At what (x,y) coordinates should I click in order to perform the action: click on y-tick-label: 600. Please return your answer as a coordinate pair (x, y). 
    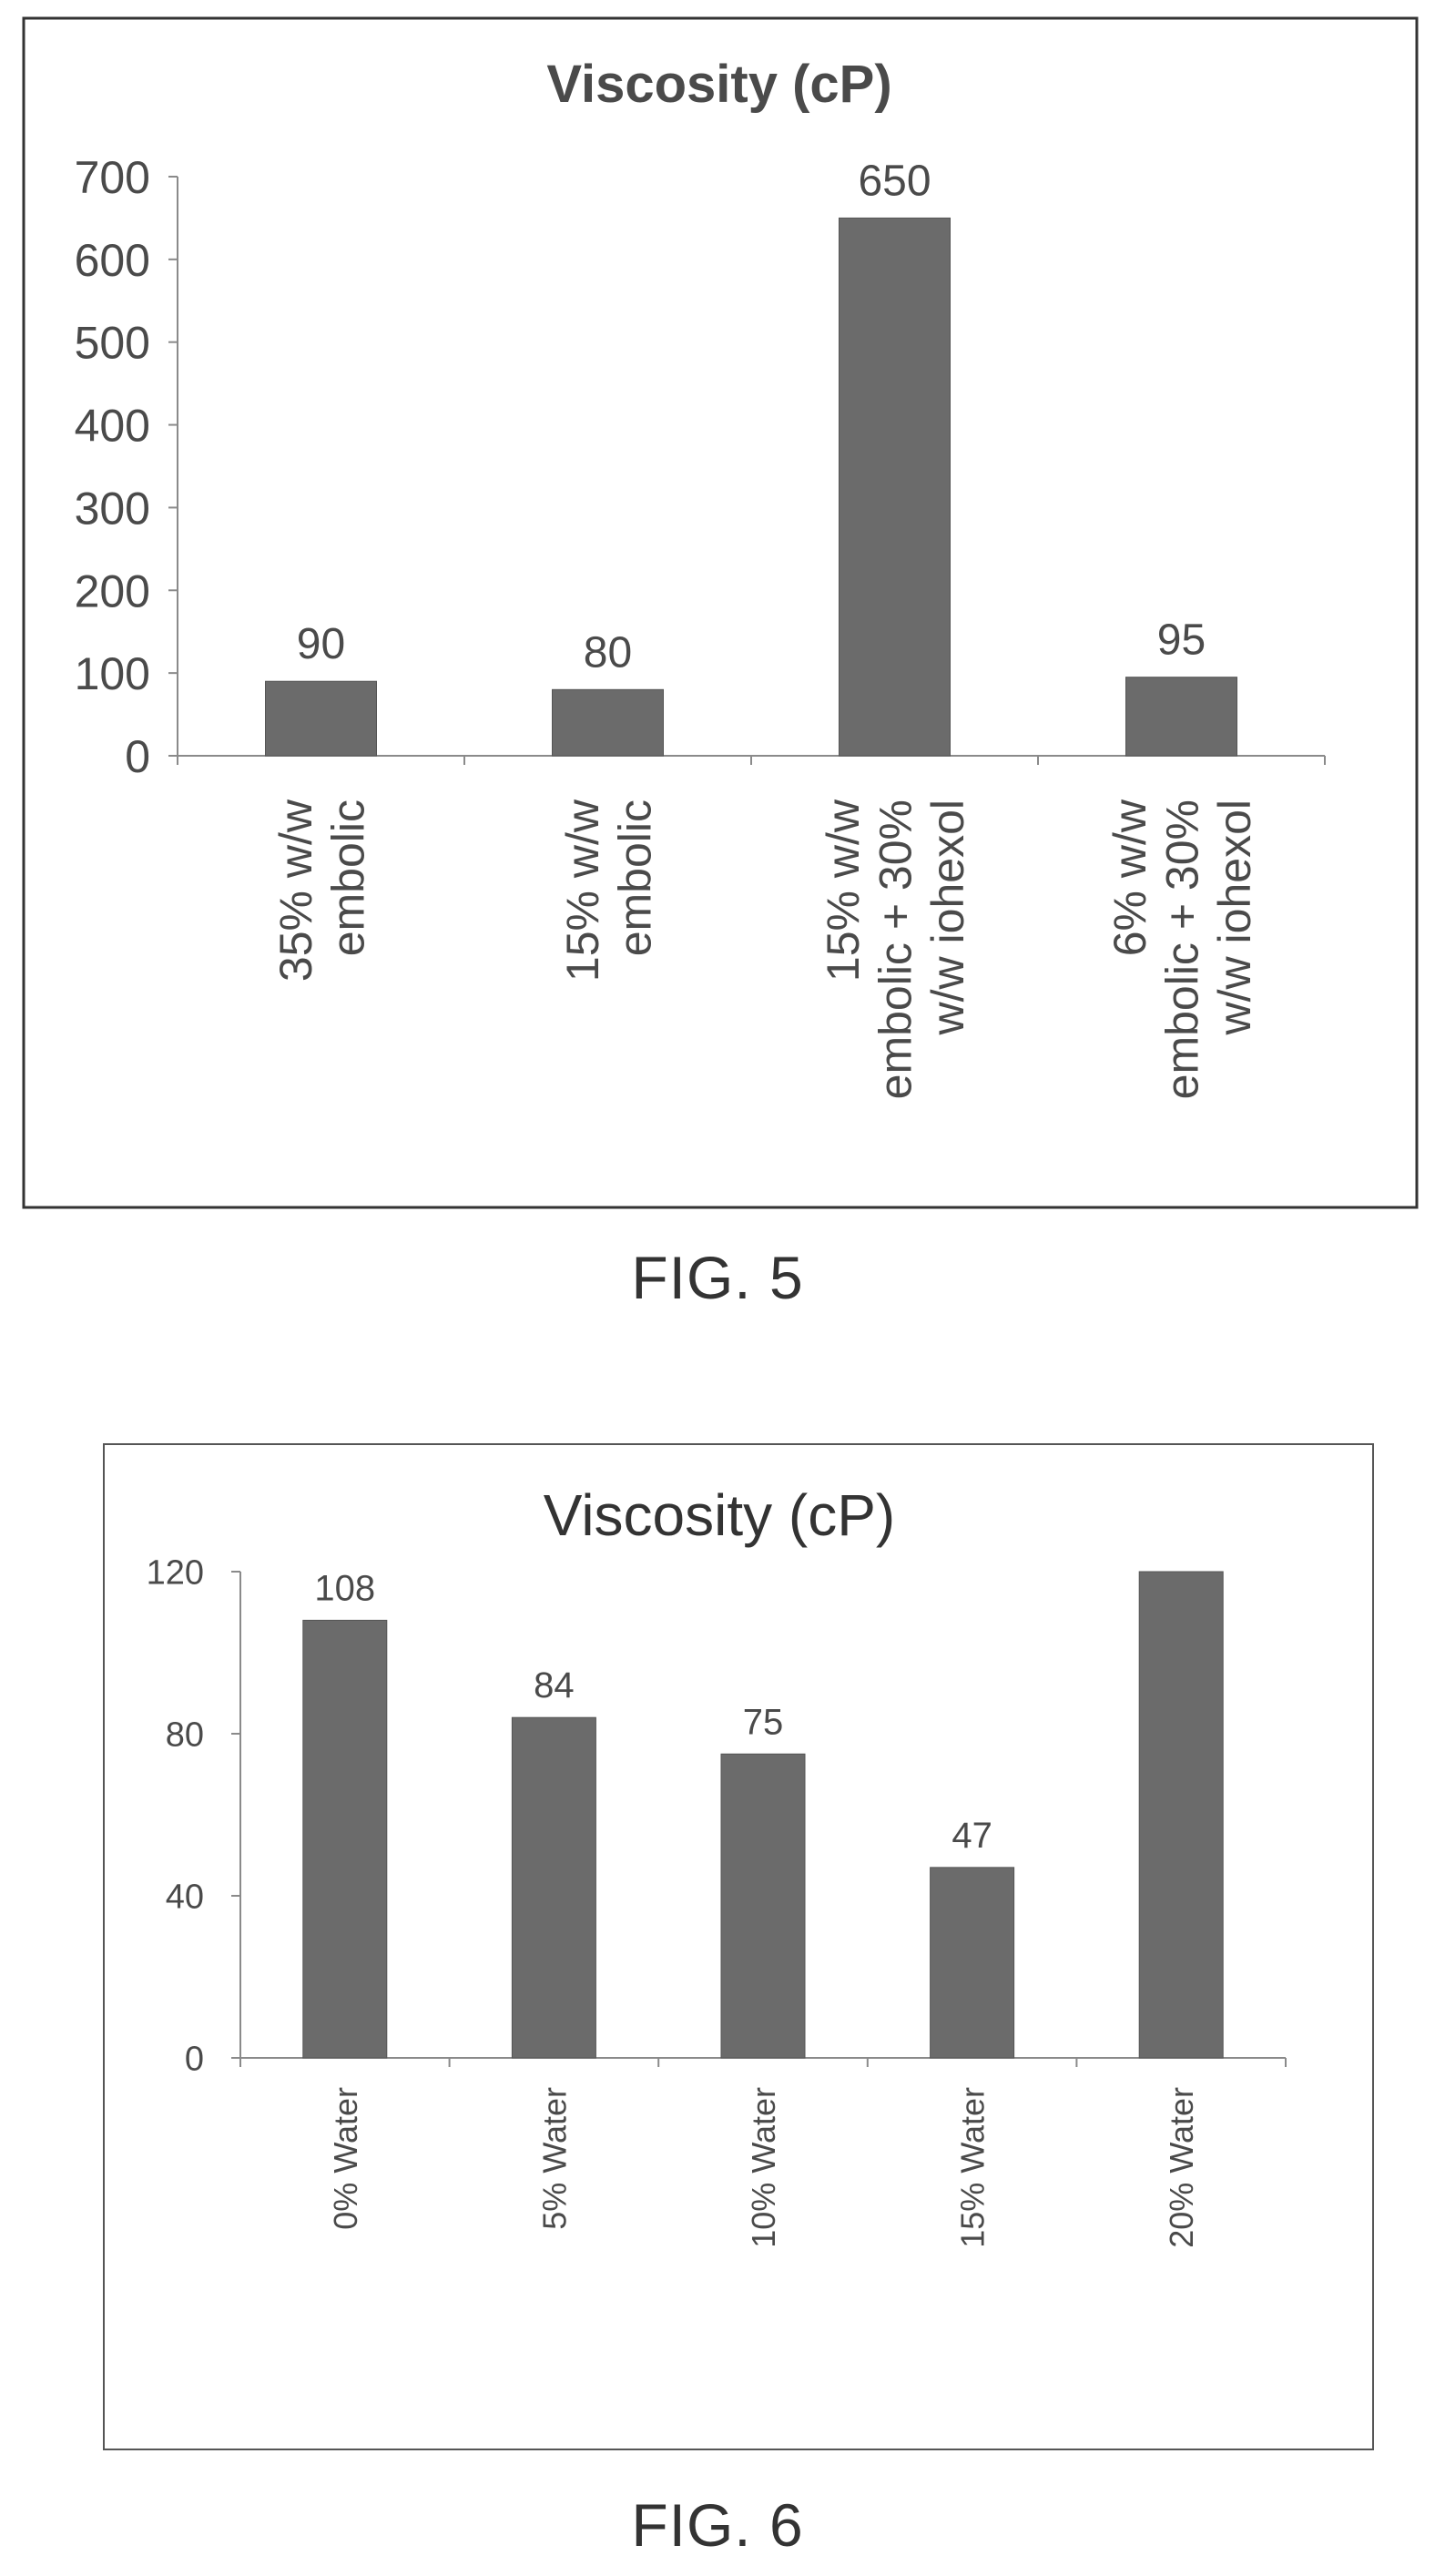
    Looking at the image, I should click on (112, 260).